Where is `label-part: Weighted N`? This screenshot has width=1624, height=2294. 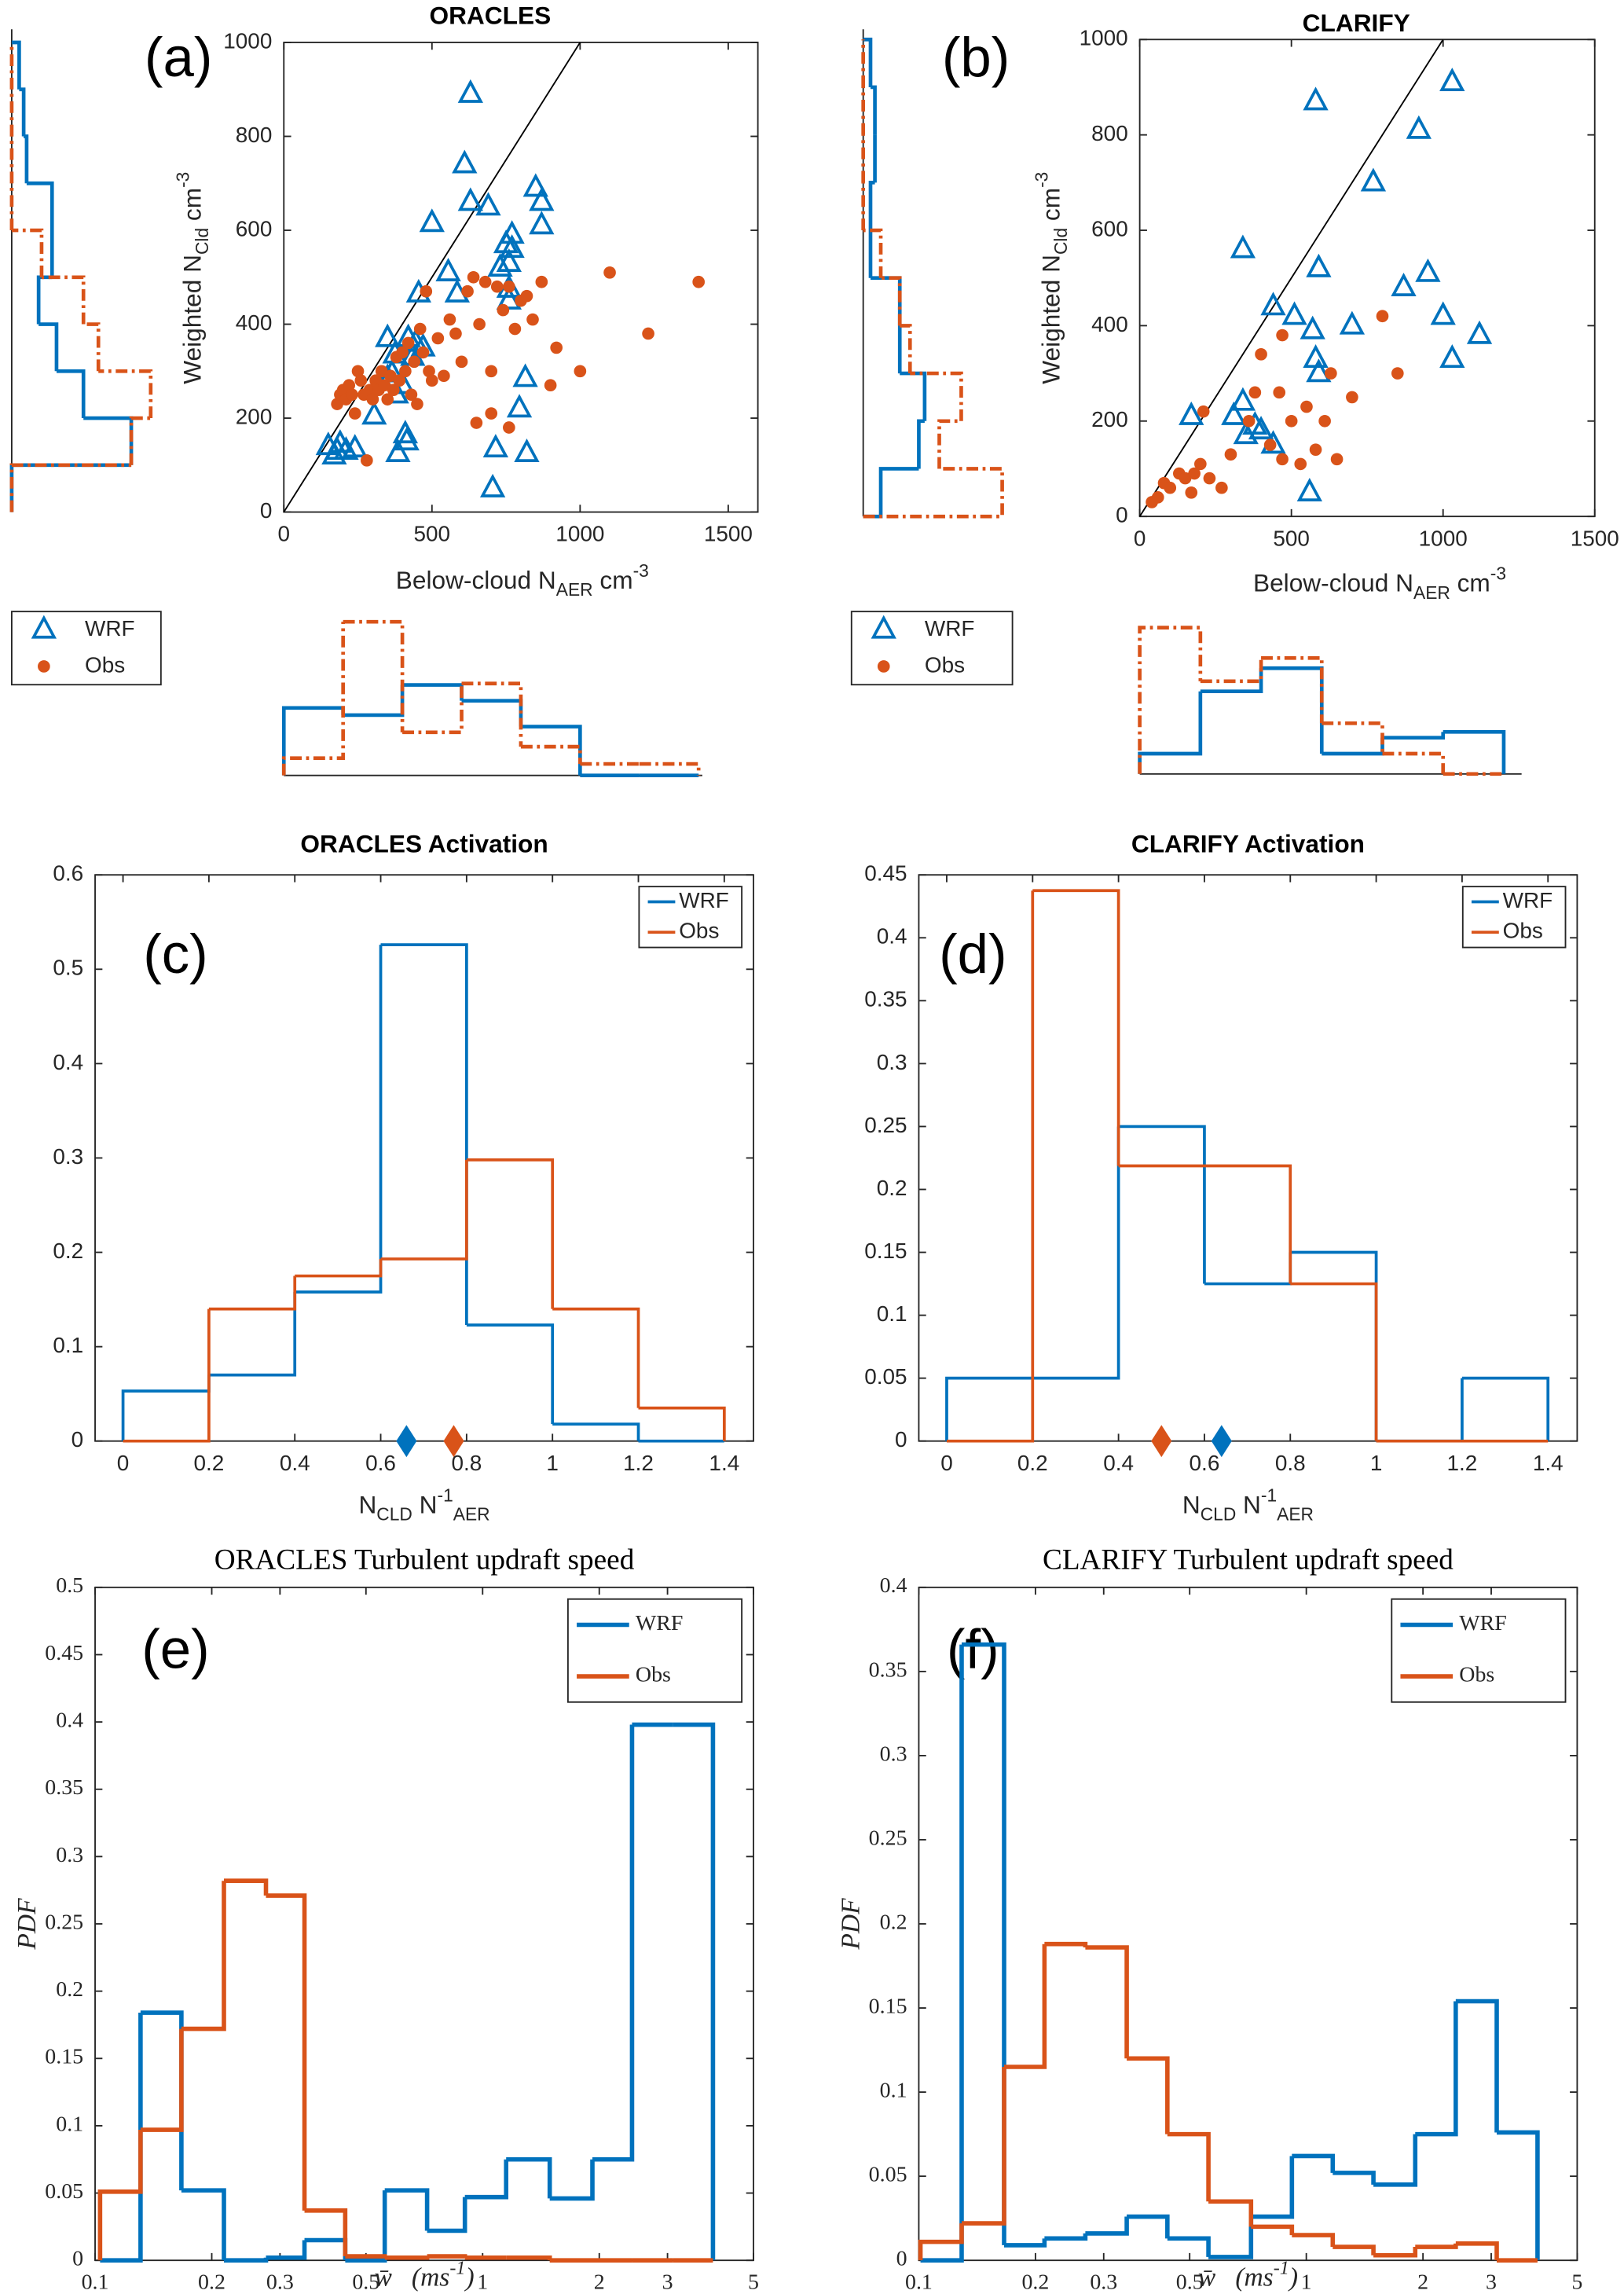 label-part: Weighted N is located at coordinates (193, 319).